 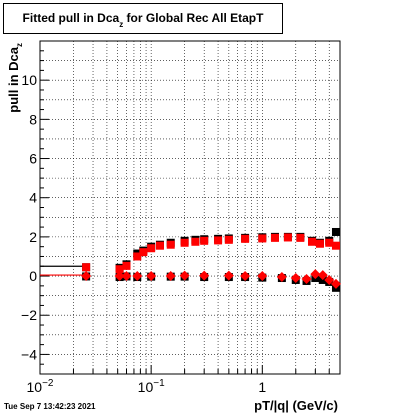 I want to click on y-tick-label: −2, so click(x=29, y=315).